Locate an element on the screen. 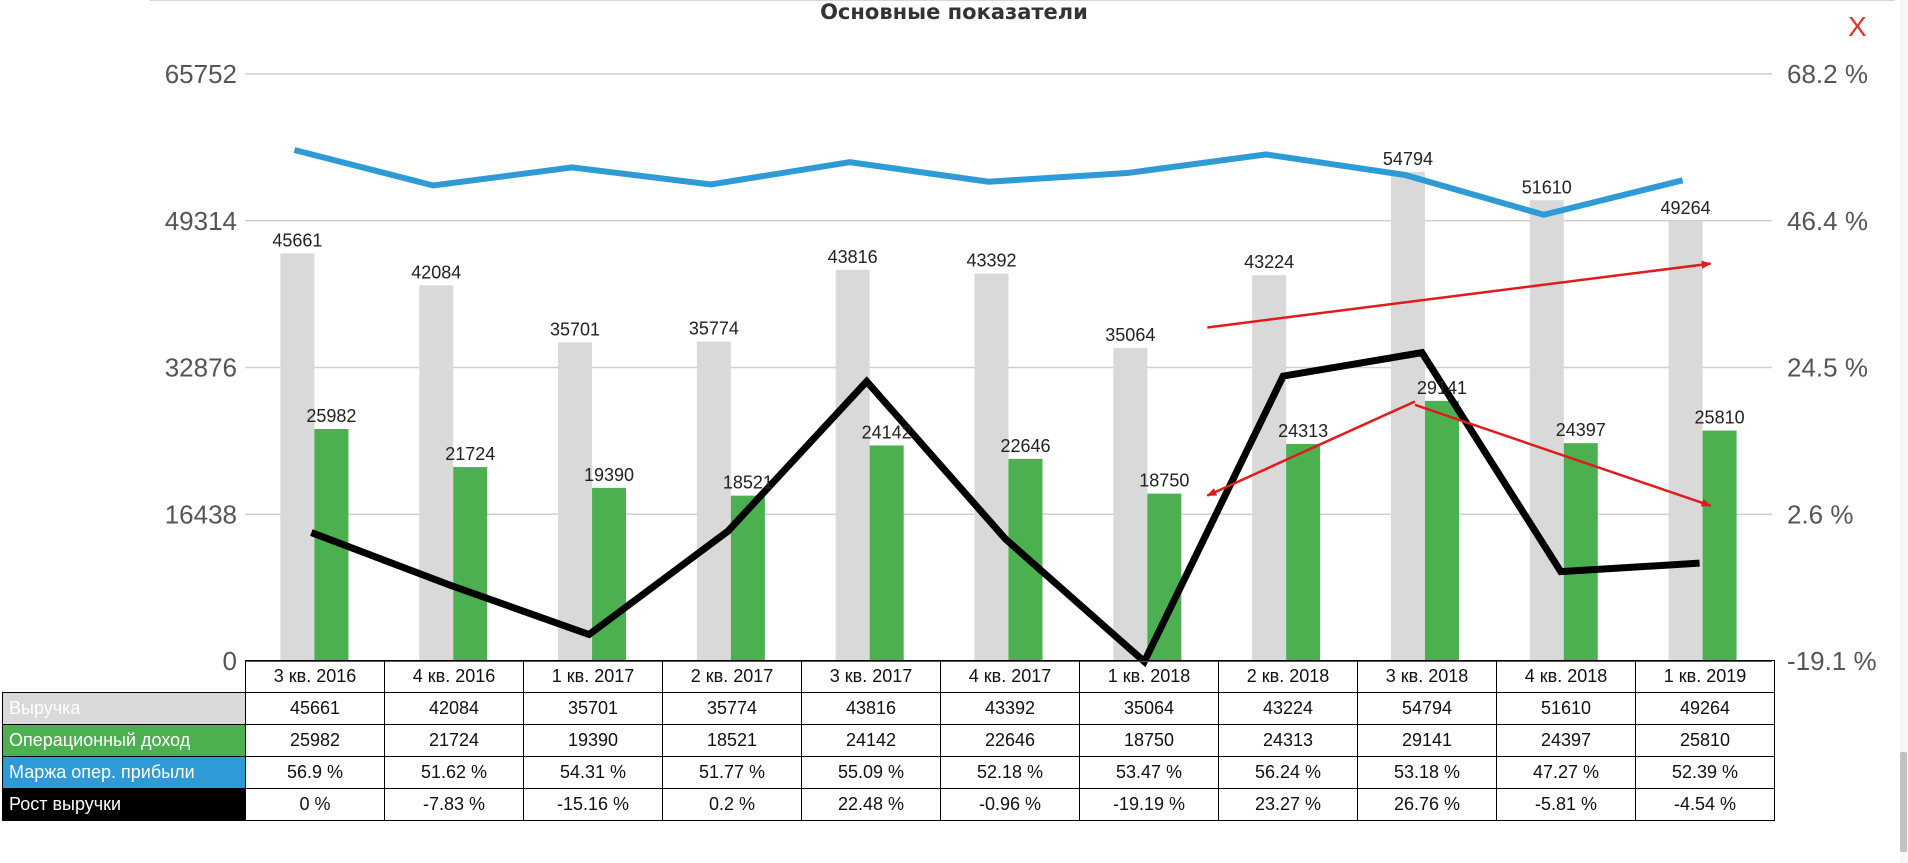 This screenshot has width=1908, height=863. right-axis-tick-label: 46.4 % is located at coordinates (1827, 221).